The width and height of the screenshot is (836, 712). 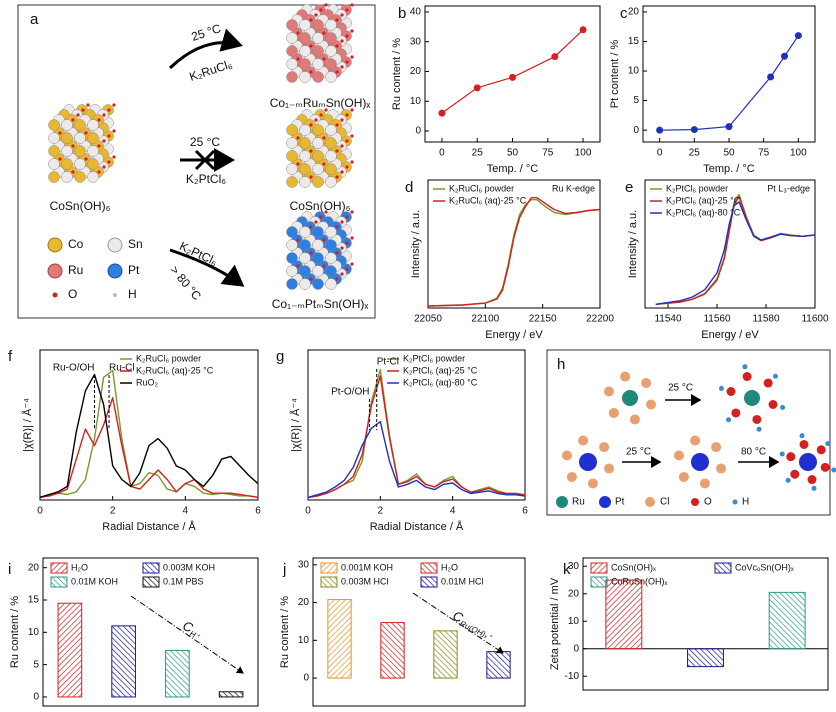 I want to click on trend-subscript: H⁺, so click(x=195, y=635).